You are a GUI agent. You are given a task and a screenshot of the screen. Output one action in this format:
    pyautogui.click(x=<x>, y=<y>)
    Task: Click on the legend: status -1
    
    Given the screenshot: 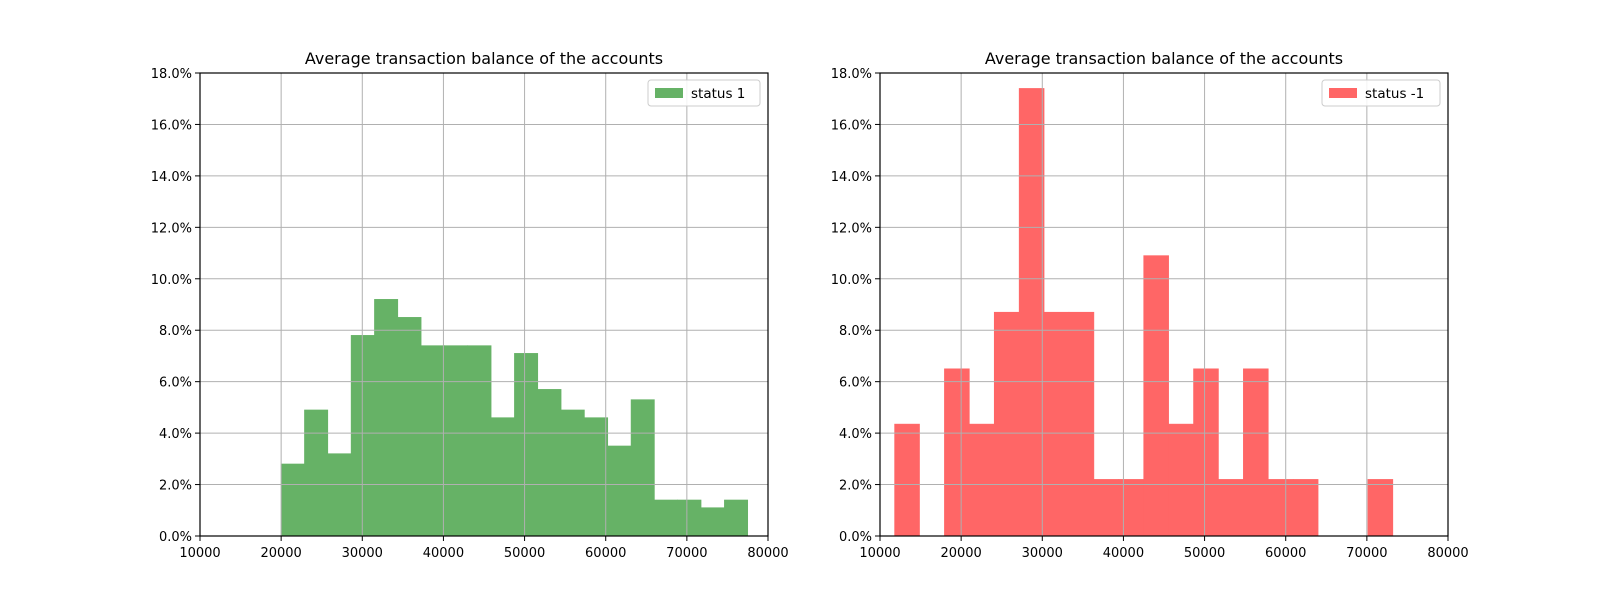 What is the action you would take?
    pyautogui.click(x=1381, y=93)
    